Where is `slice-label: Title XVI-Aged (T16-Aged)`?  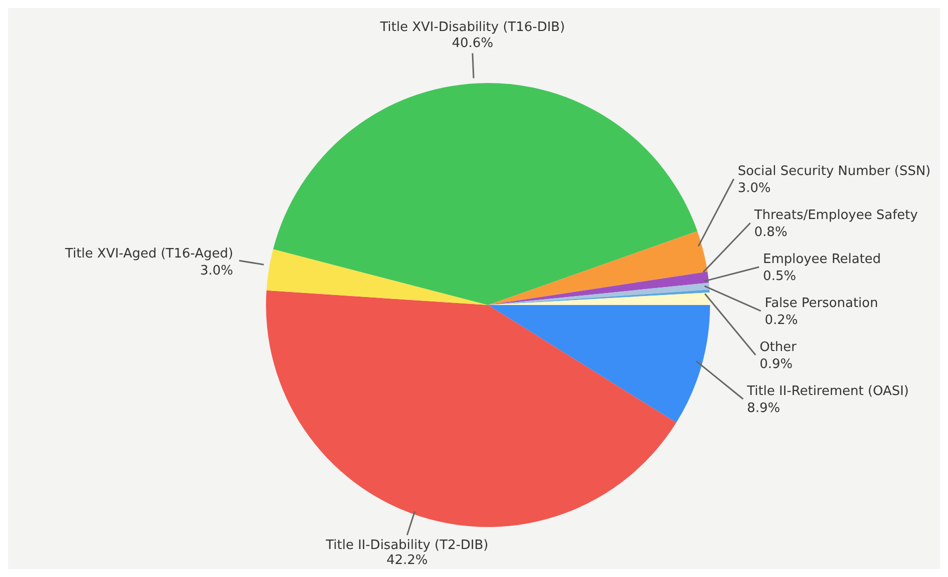 slice-label: Title XVI-Aged (T16-Aged) is located at coordinates (149, 254).